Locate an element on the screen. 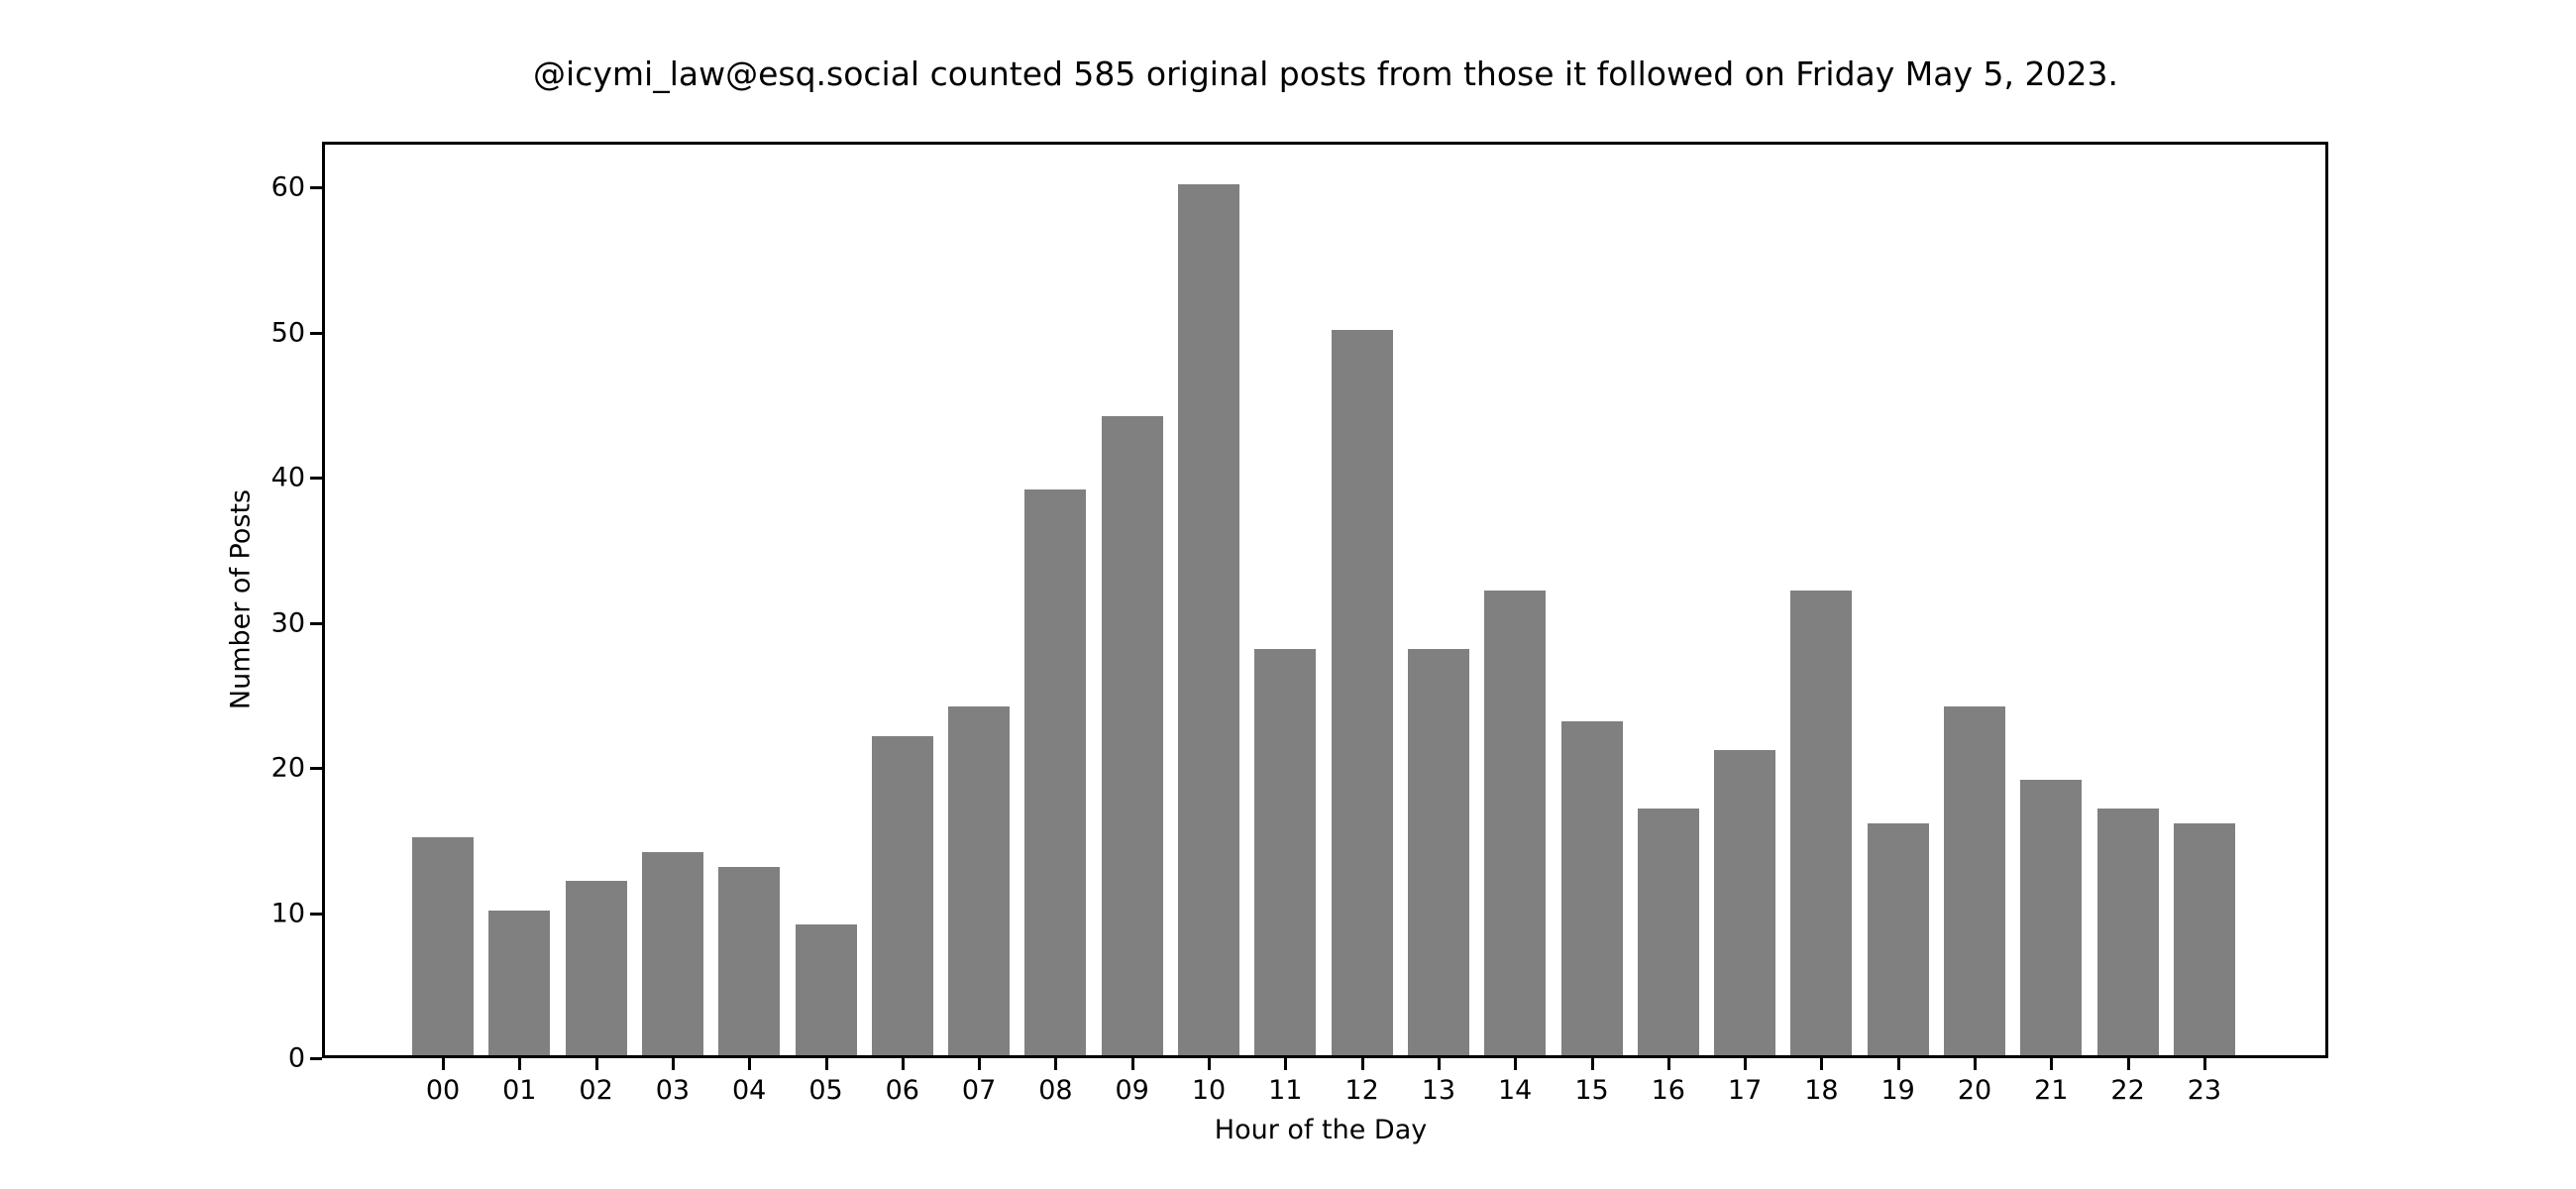 The height and width of the screenshot is (1189, 2576). y-axis-label: Number of Posts is located at coordinates (241, 599).